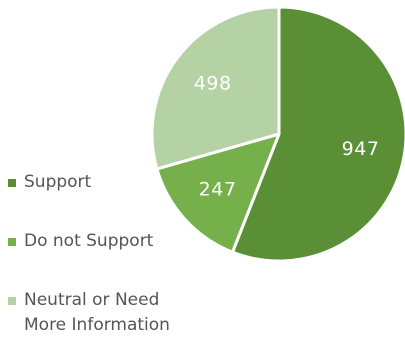 The height and width of the screenshot is (342, 405). Describe the element at coordinates (213, 84) in the screenshot. I see `data-label-neutral: 498` at that location.